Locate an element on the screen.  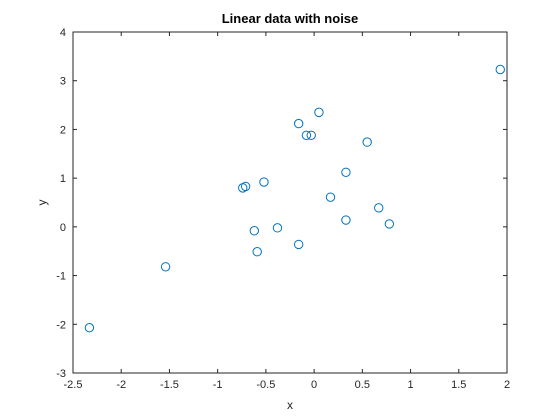
x-tick-label: 2 is located at coordinates (507, 385).